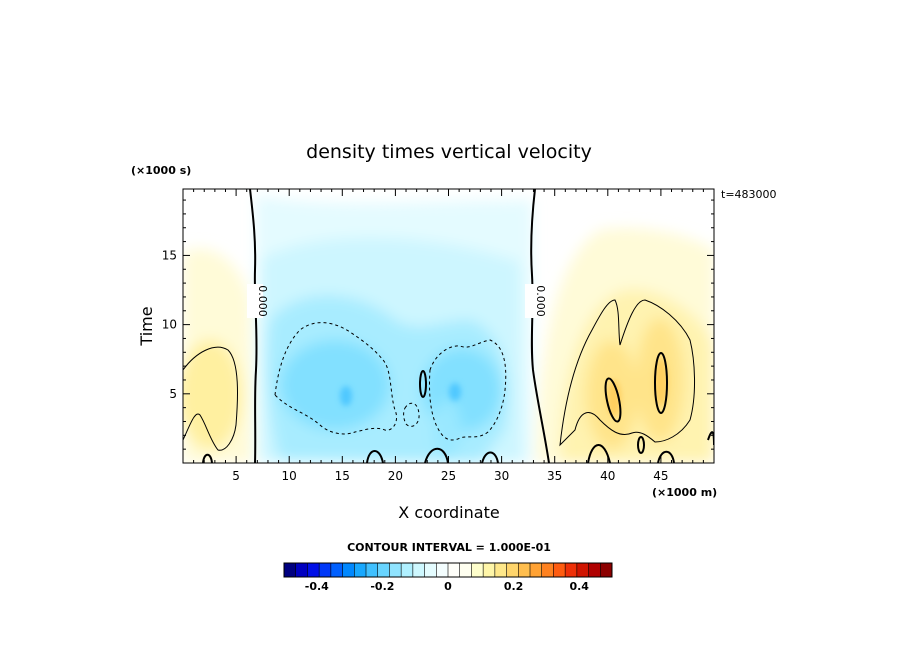 Image resolution: width=904 pixels, height=658 pixels. What do you see at coordinates (289, 476) in the screenshot?
I see `x-tick-label: 10` at bounding box center [289, 476].